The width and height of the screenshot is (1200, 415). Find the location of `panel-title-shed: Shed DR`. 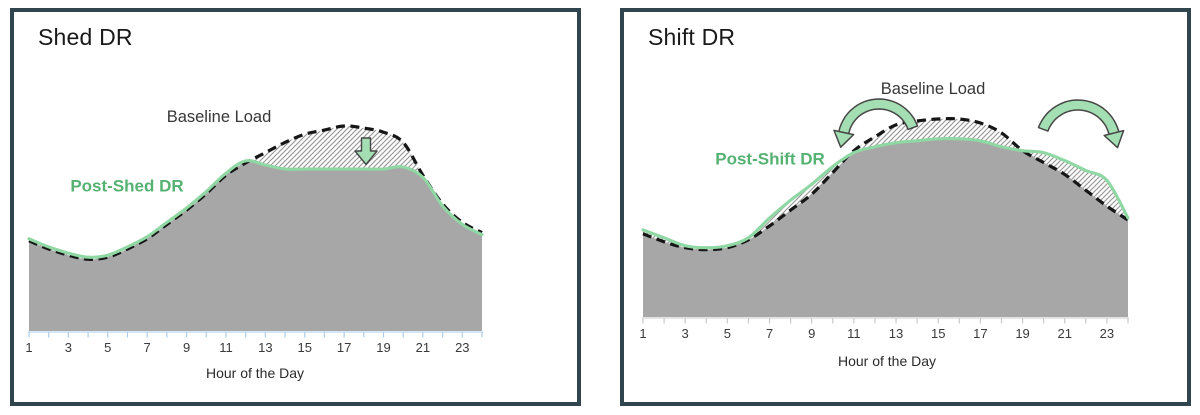

panel-title-shed: Shed DR is located at coordinates (85, 37).